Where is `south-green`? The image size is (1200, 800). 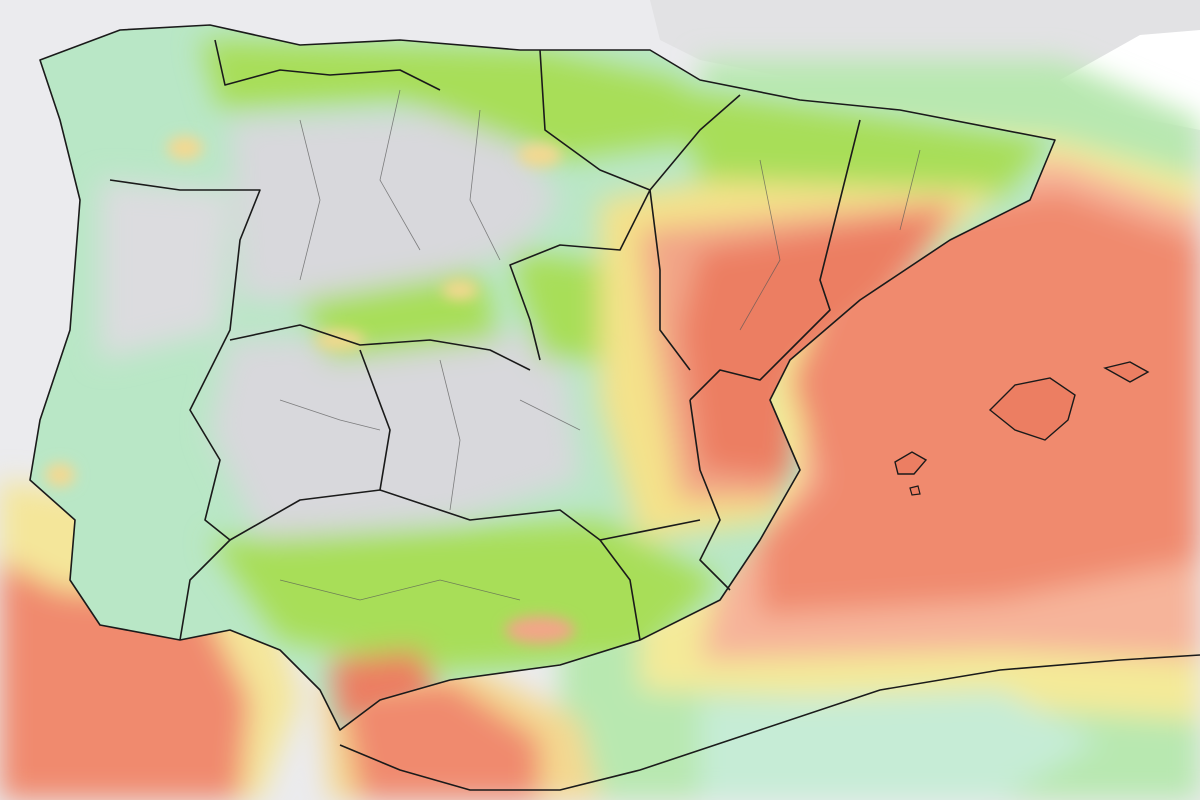 south-green is located at coordinates (465, 595).